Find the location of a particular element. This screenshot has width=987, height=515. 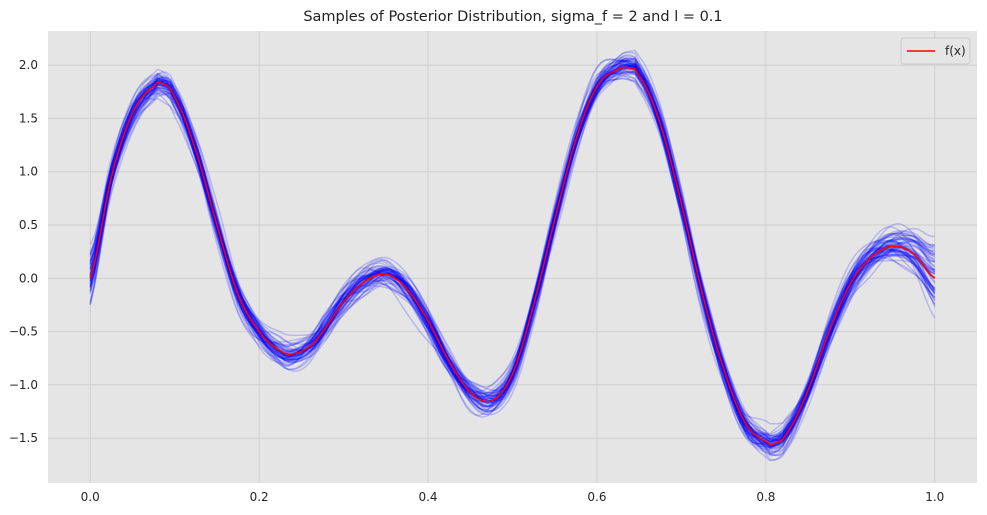

y-axis-ticks: −1.5 −1.0 −0.5 0.0 0.5 1.0 1.5 2.0 is located at coordinates (23, 251).